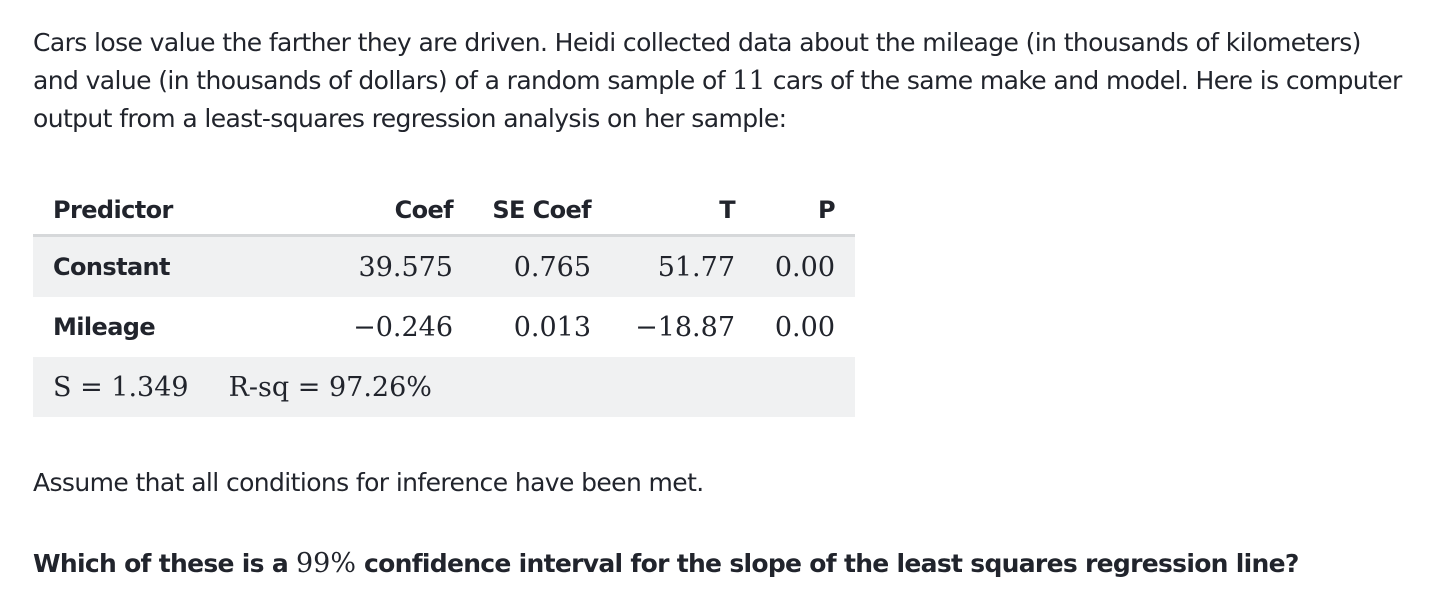 This screenshot has height=602, width=1438. I want to click on table-header-row: Predictor Coef SE Coef T P, so click(444, 211).